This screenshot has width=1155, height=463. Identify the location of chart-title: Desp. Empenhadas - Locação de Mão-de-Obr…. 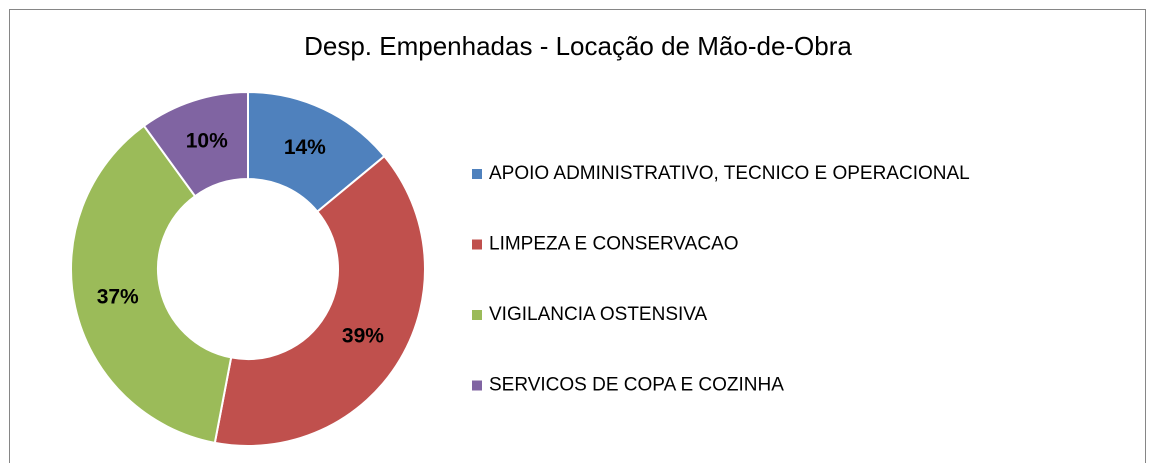
(578, 46).